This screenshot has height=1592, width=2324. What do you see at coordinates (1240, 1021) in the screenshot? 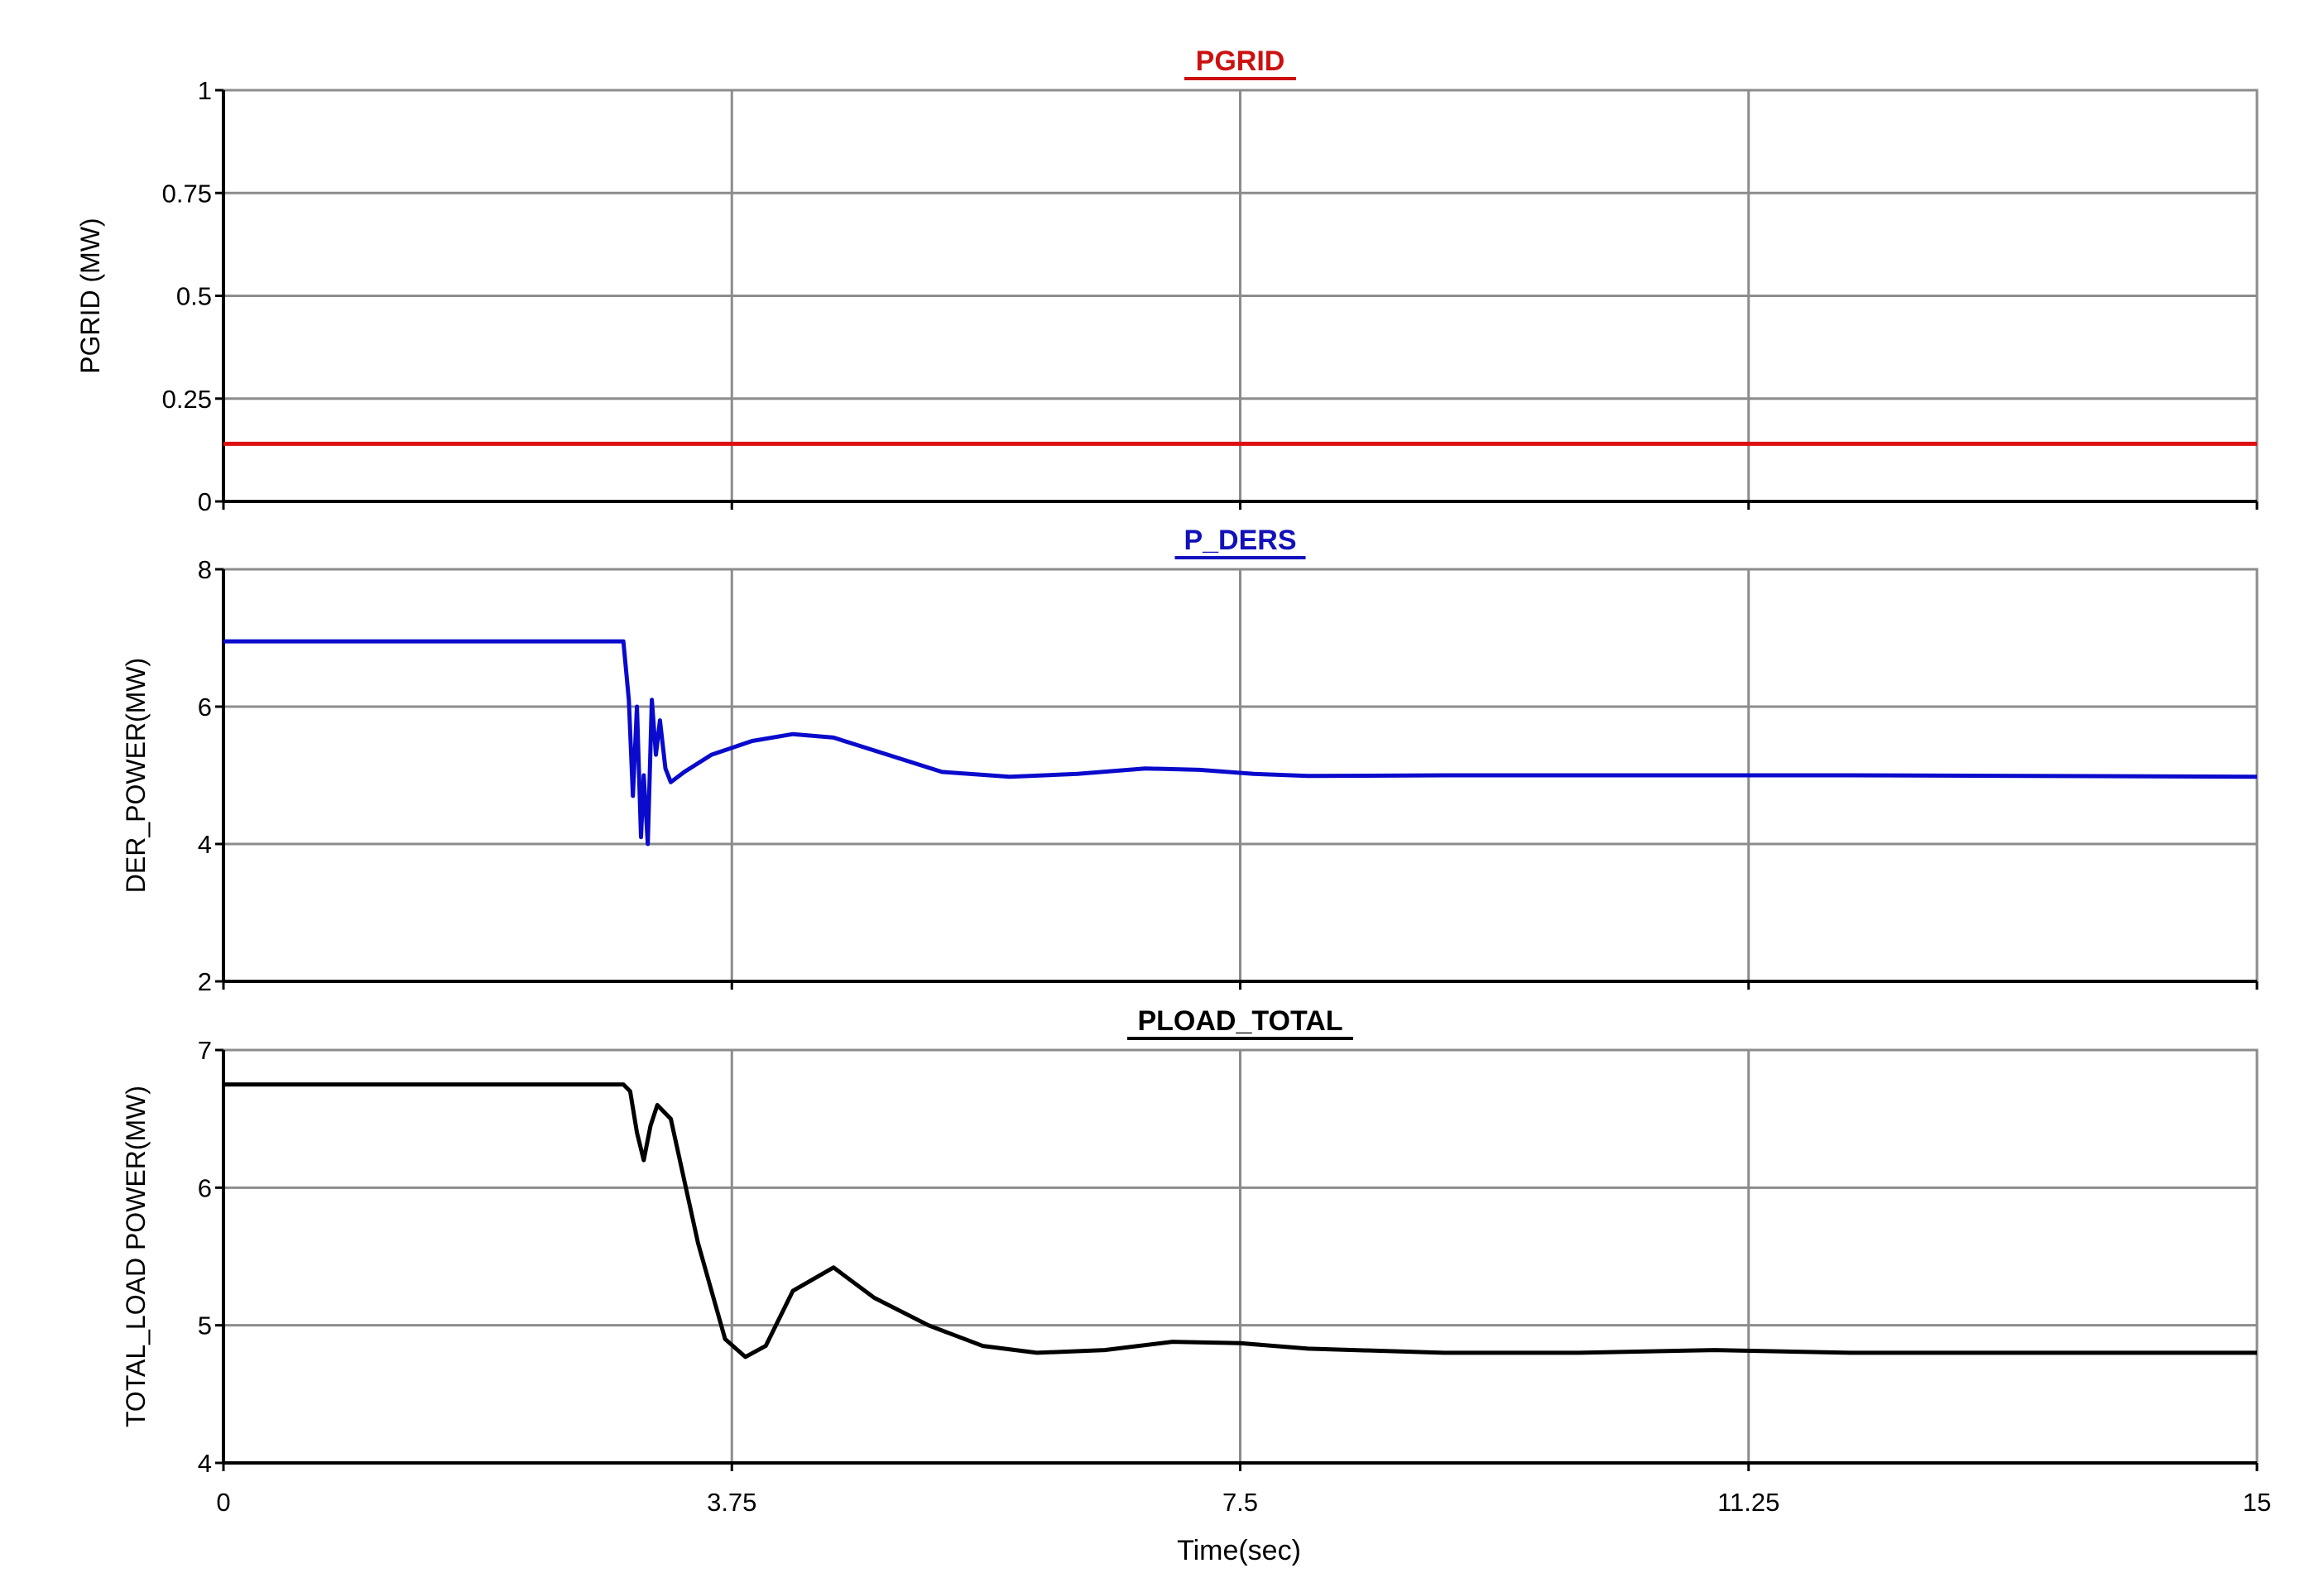
I see `panel-title: PLOAD_TOTAL` at bounding box center [1240, 1021].